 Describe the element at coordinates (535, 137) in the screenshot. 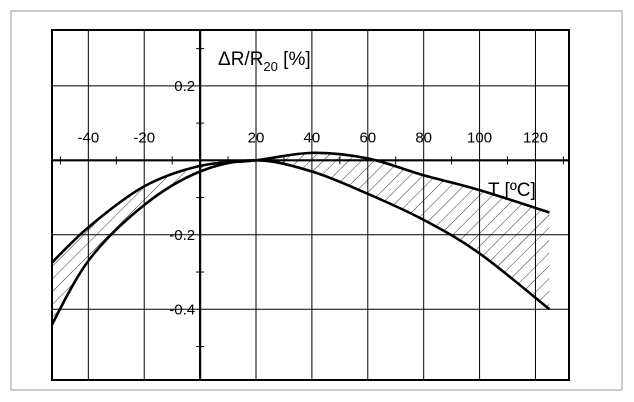

I see `x-tick-label: 120` at that location.